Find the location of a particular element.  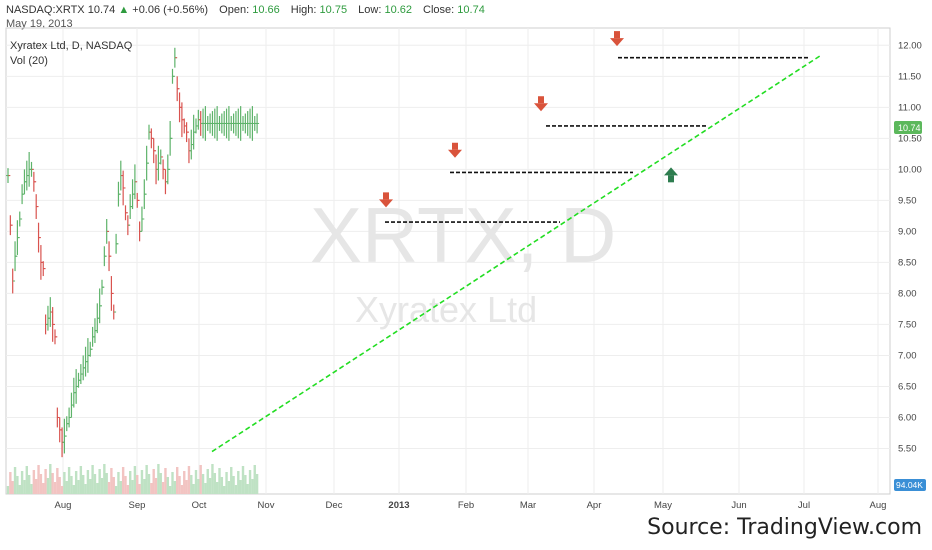

y-tick-label: 9.50 is located at coordinates (907, 200).